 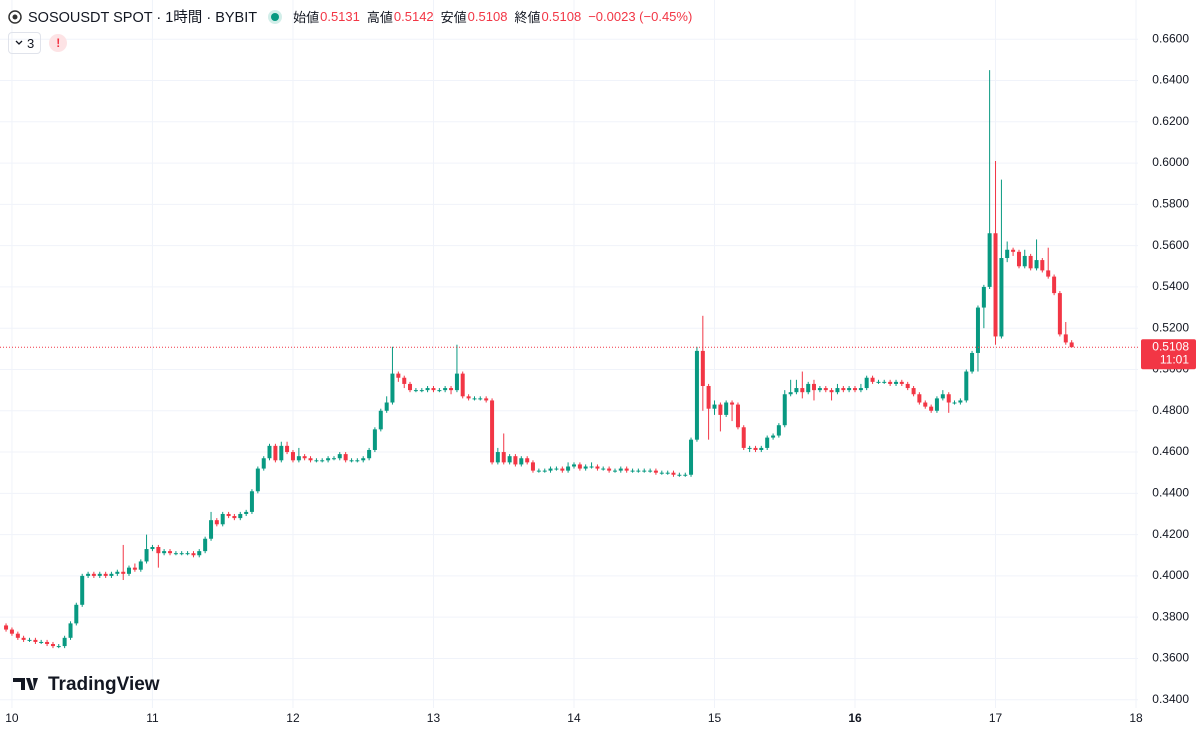 What do you see at coordinates (58, 43) in the screenshot?
I see `alert-badge: !` at bounding box center [58, 43].